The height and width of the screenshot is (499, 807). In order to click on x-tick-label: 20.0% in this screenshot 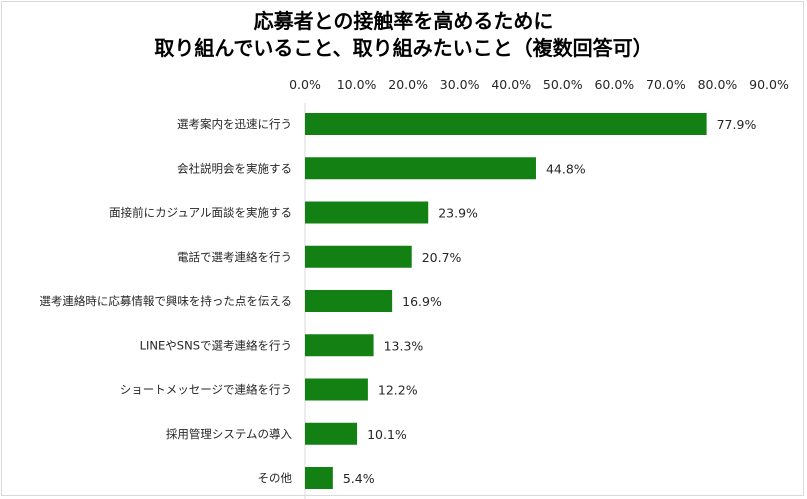, I will do `click(408, 84)`.